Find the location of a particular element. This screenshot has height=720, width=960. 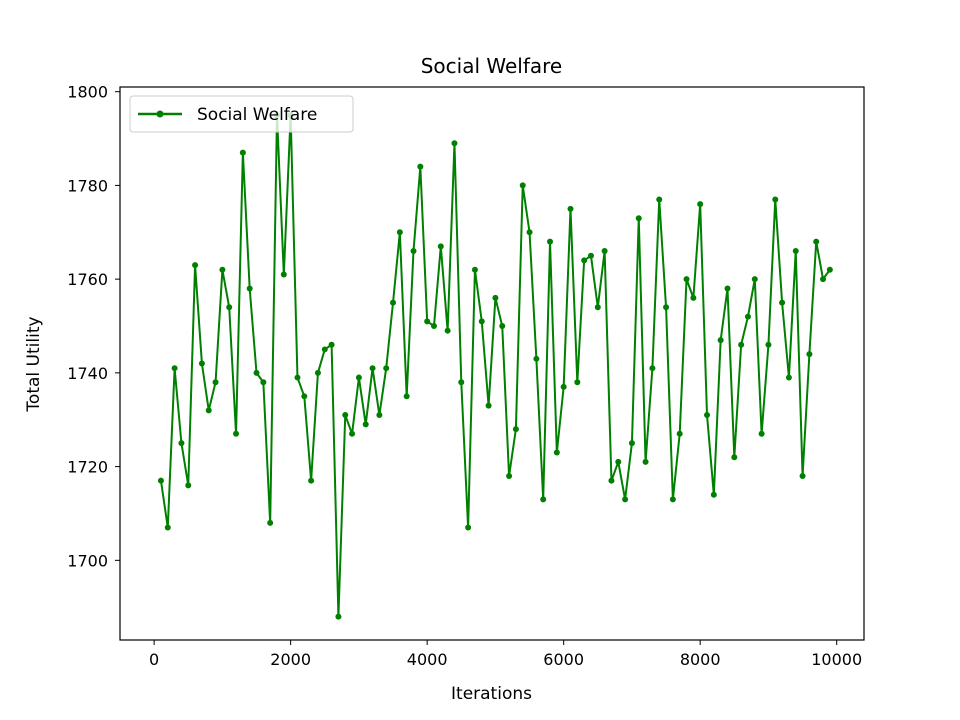

y-axis-title: Total Utility is located at coordinates (34, 364).